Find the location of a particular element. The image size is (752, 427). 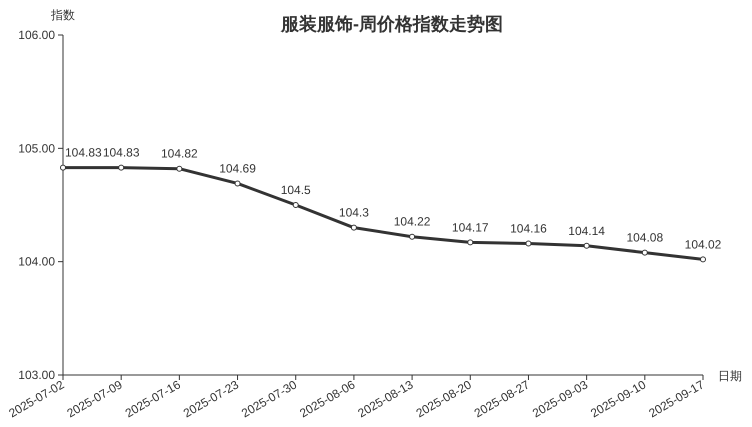

data-label: 104.5 is located at coordinates (295, 190).